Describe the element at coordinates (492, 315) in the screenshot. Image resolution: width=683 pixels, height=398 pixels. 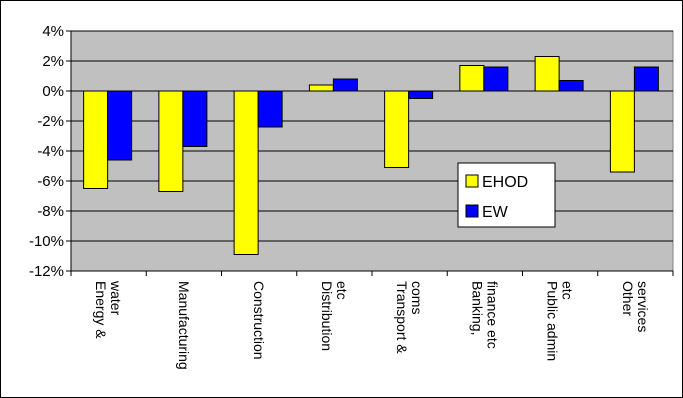
I see `category-label: finance etc` at that location.